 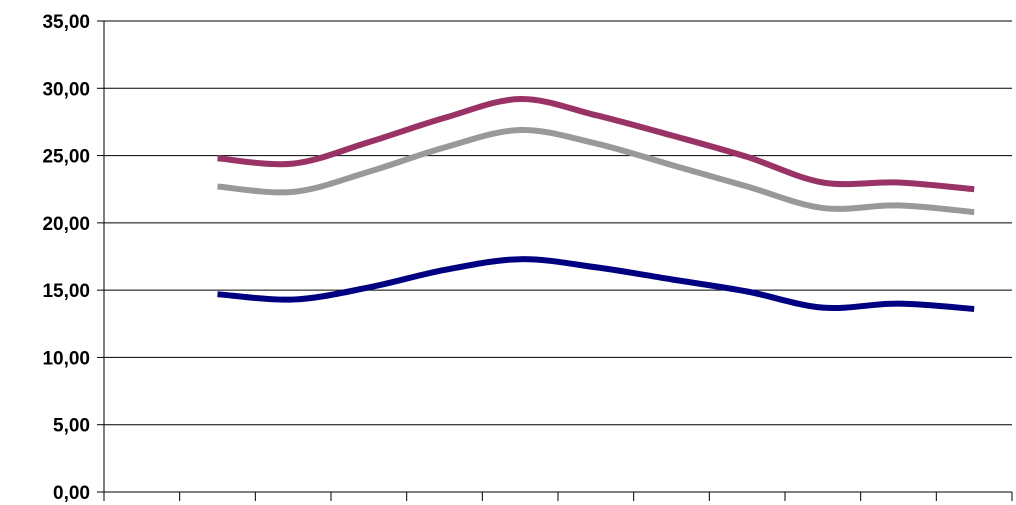 What do you see at coordinates (66, 258) in the screenshot?
I see `y-axis-tick-labels: 0,00 5,00 10,00 15,00 20,00 25,00 30,00 35,00` at bounding box center [66, 258].